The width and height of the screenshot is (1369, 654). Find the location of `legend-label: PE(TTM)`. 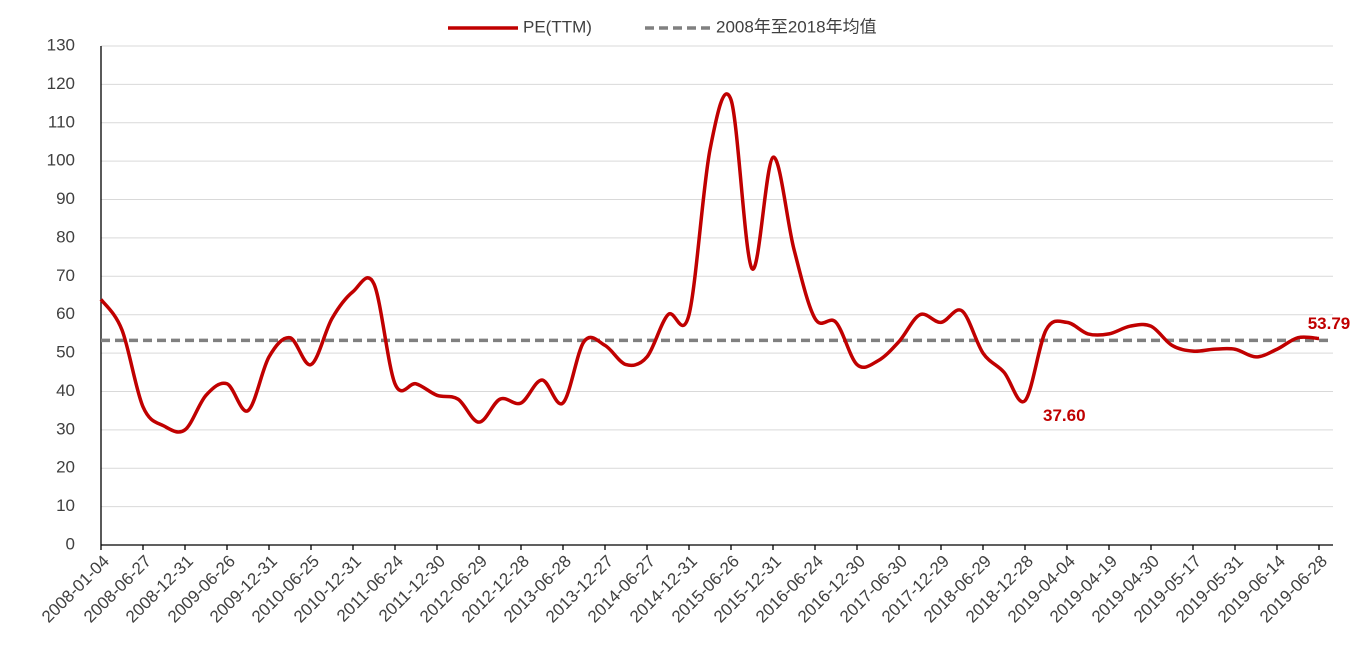

legend-label: PE(TTM) is located at coordinates (557, 26).